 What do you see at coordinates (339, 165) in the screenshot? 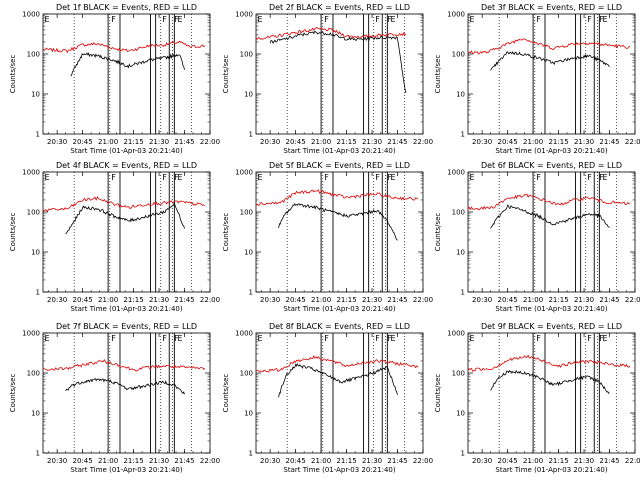
I see `panel-title: Det 5f BLACK = Events, RED = LLD` at bounding box center [339, 165].